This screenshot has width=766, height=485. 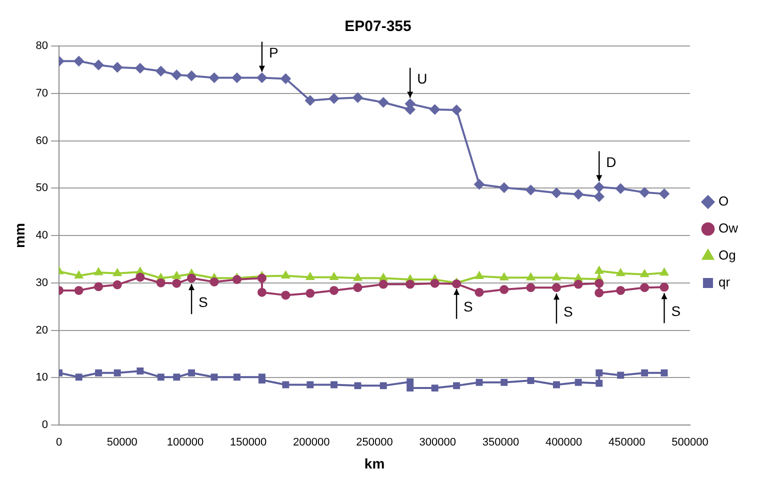 What do you see at coordinates (728, 228) in the screenshot?
I see `legend-label: Ow` at bounding box center [728, 228].